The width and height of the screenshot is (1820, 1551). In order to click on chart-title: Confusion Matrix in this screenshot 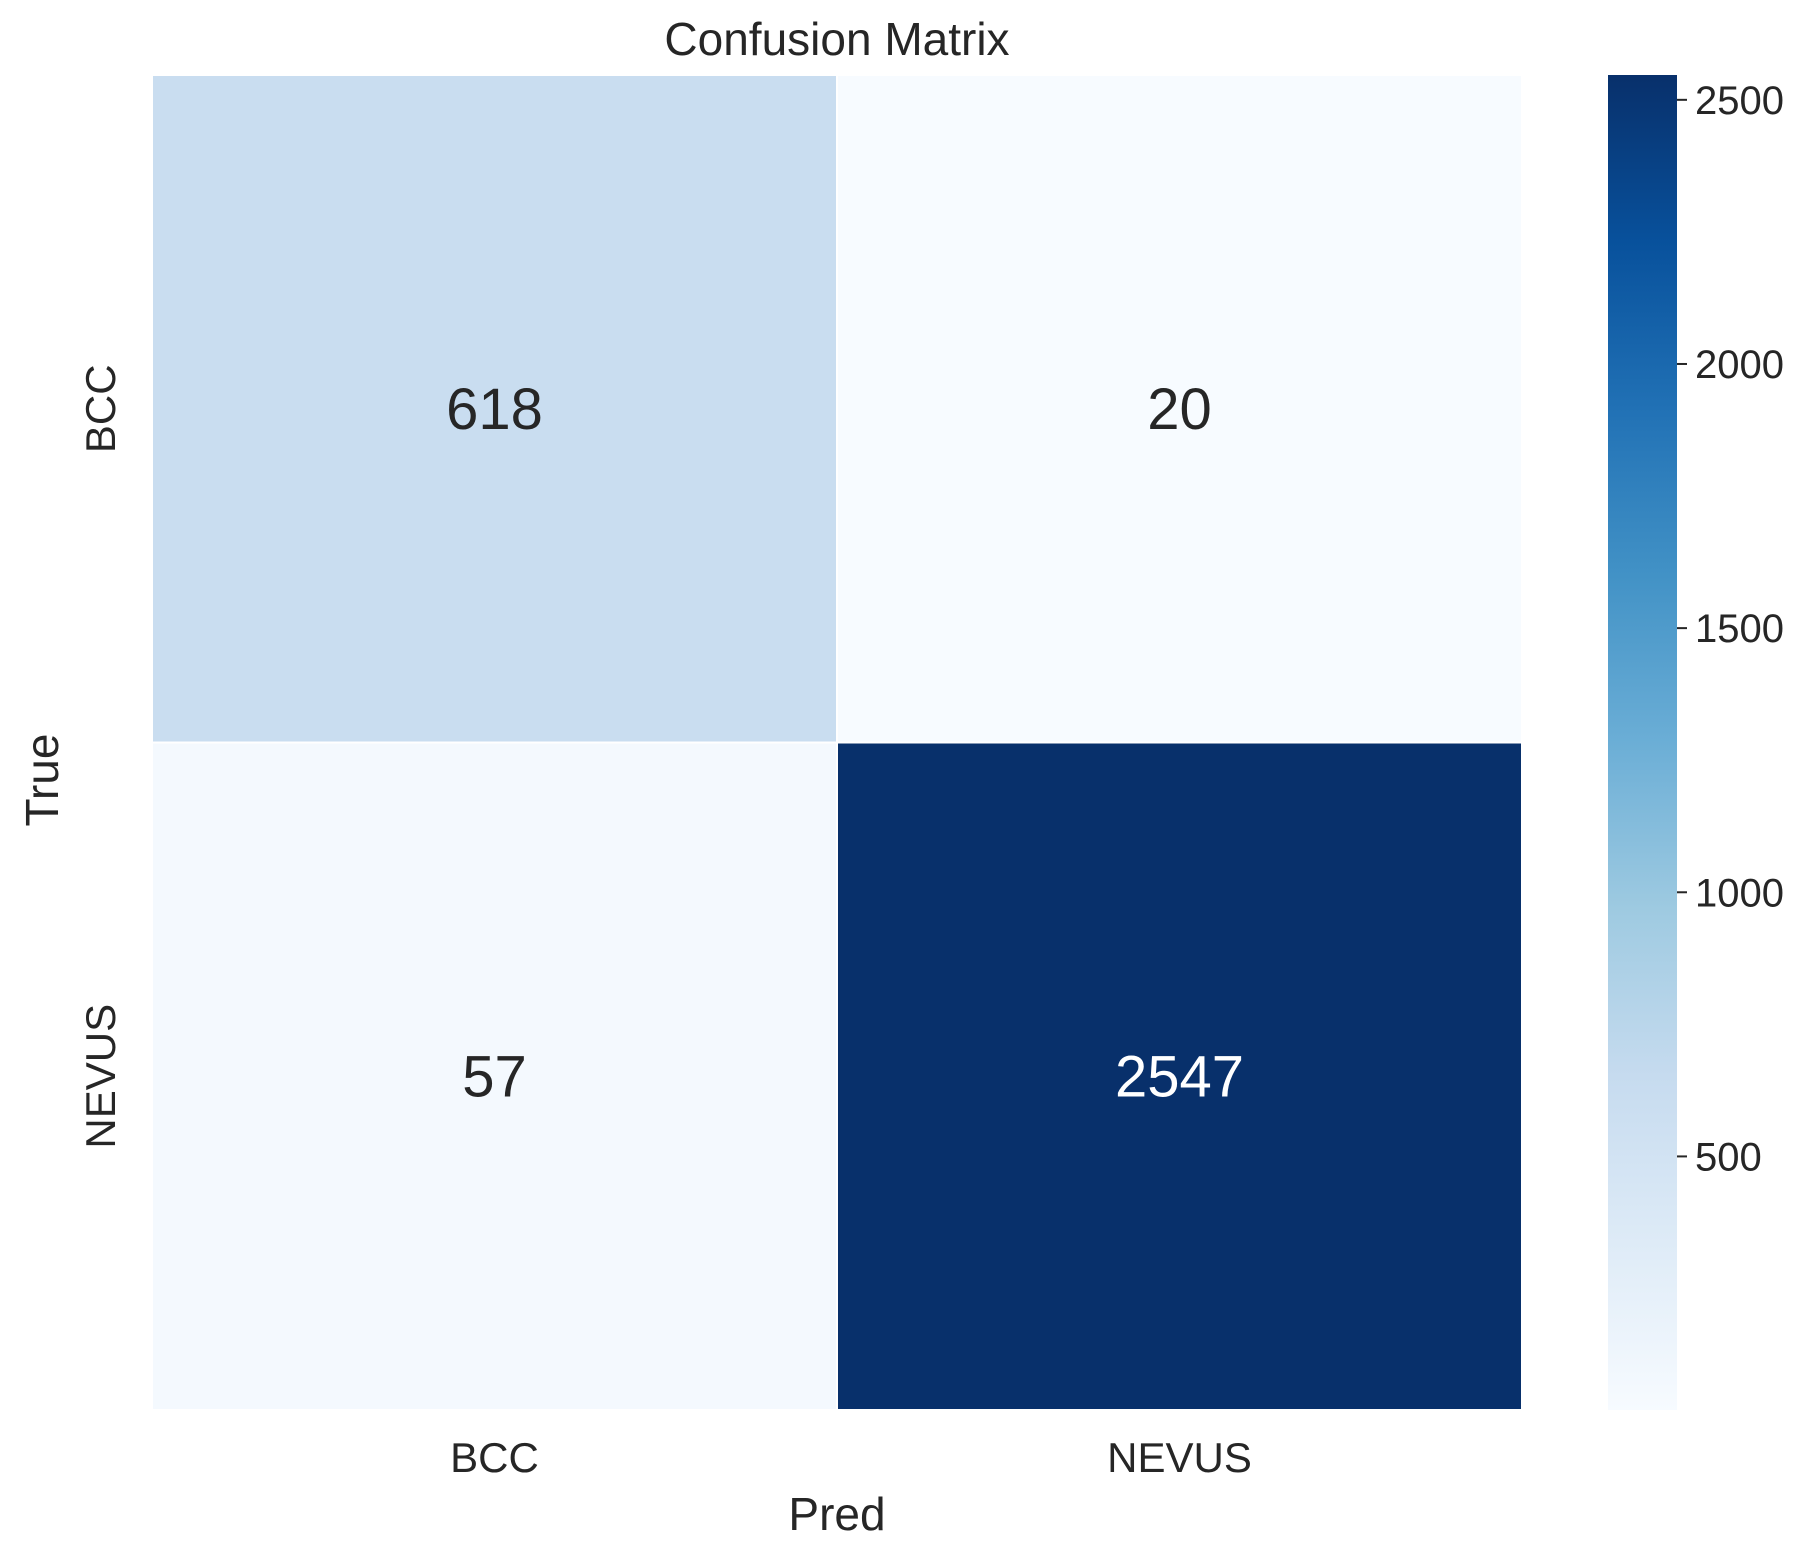, I will do `click(836, 39)`.